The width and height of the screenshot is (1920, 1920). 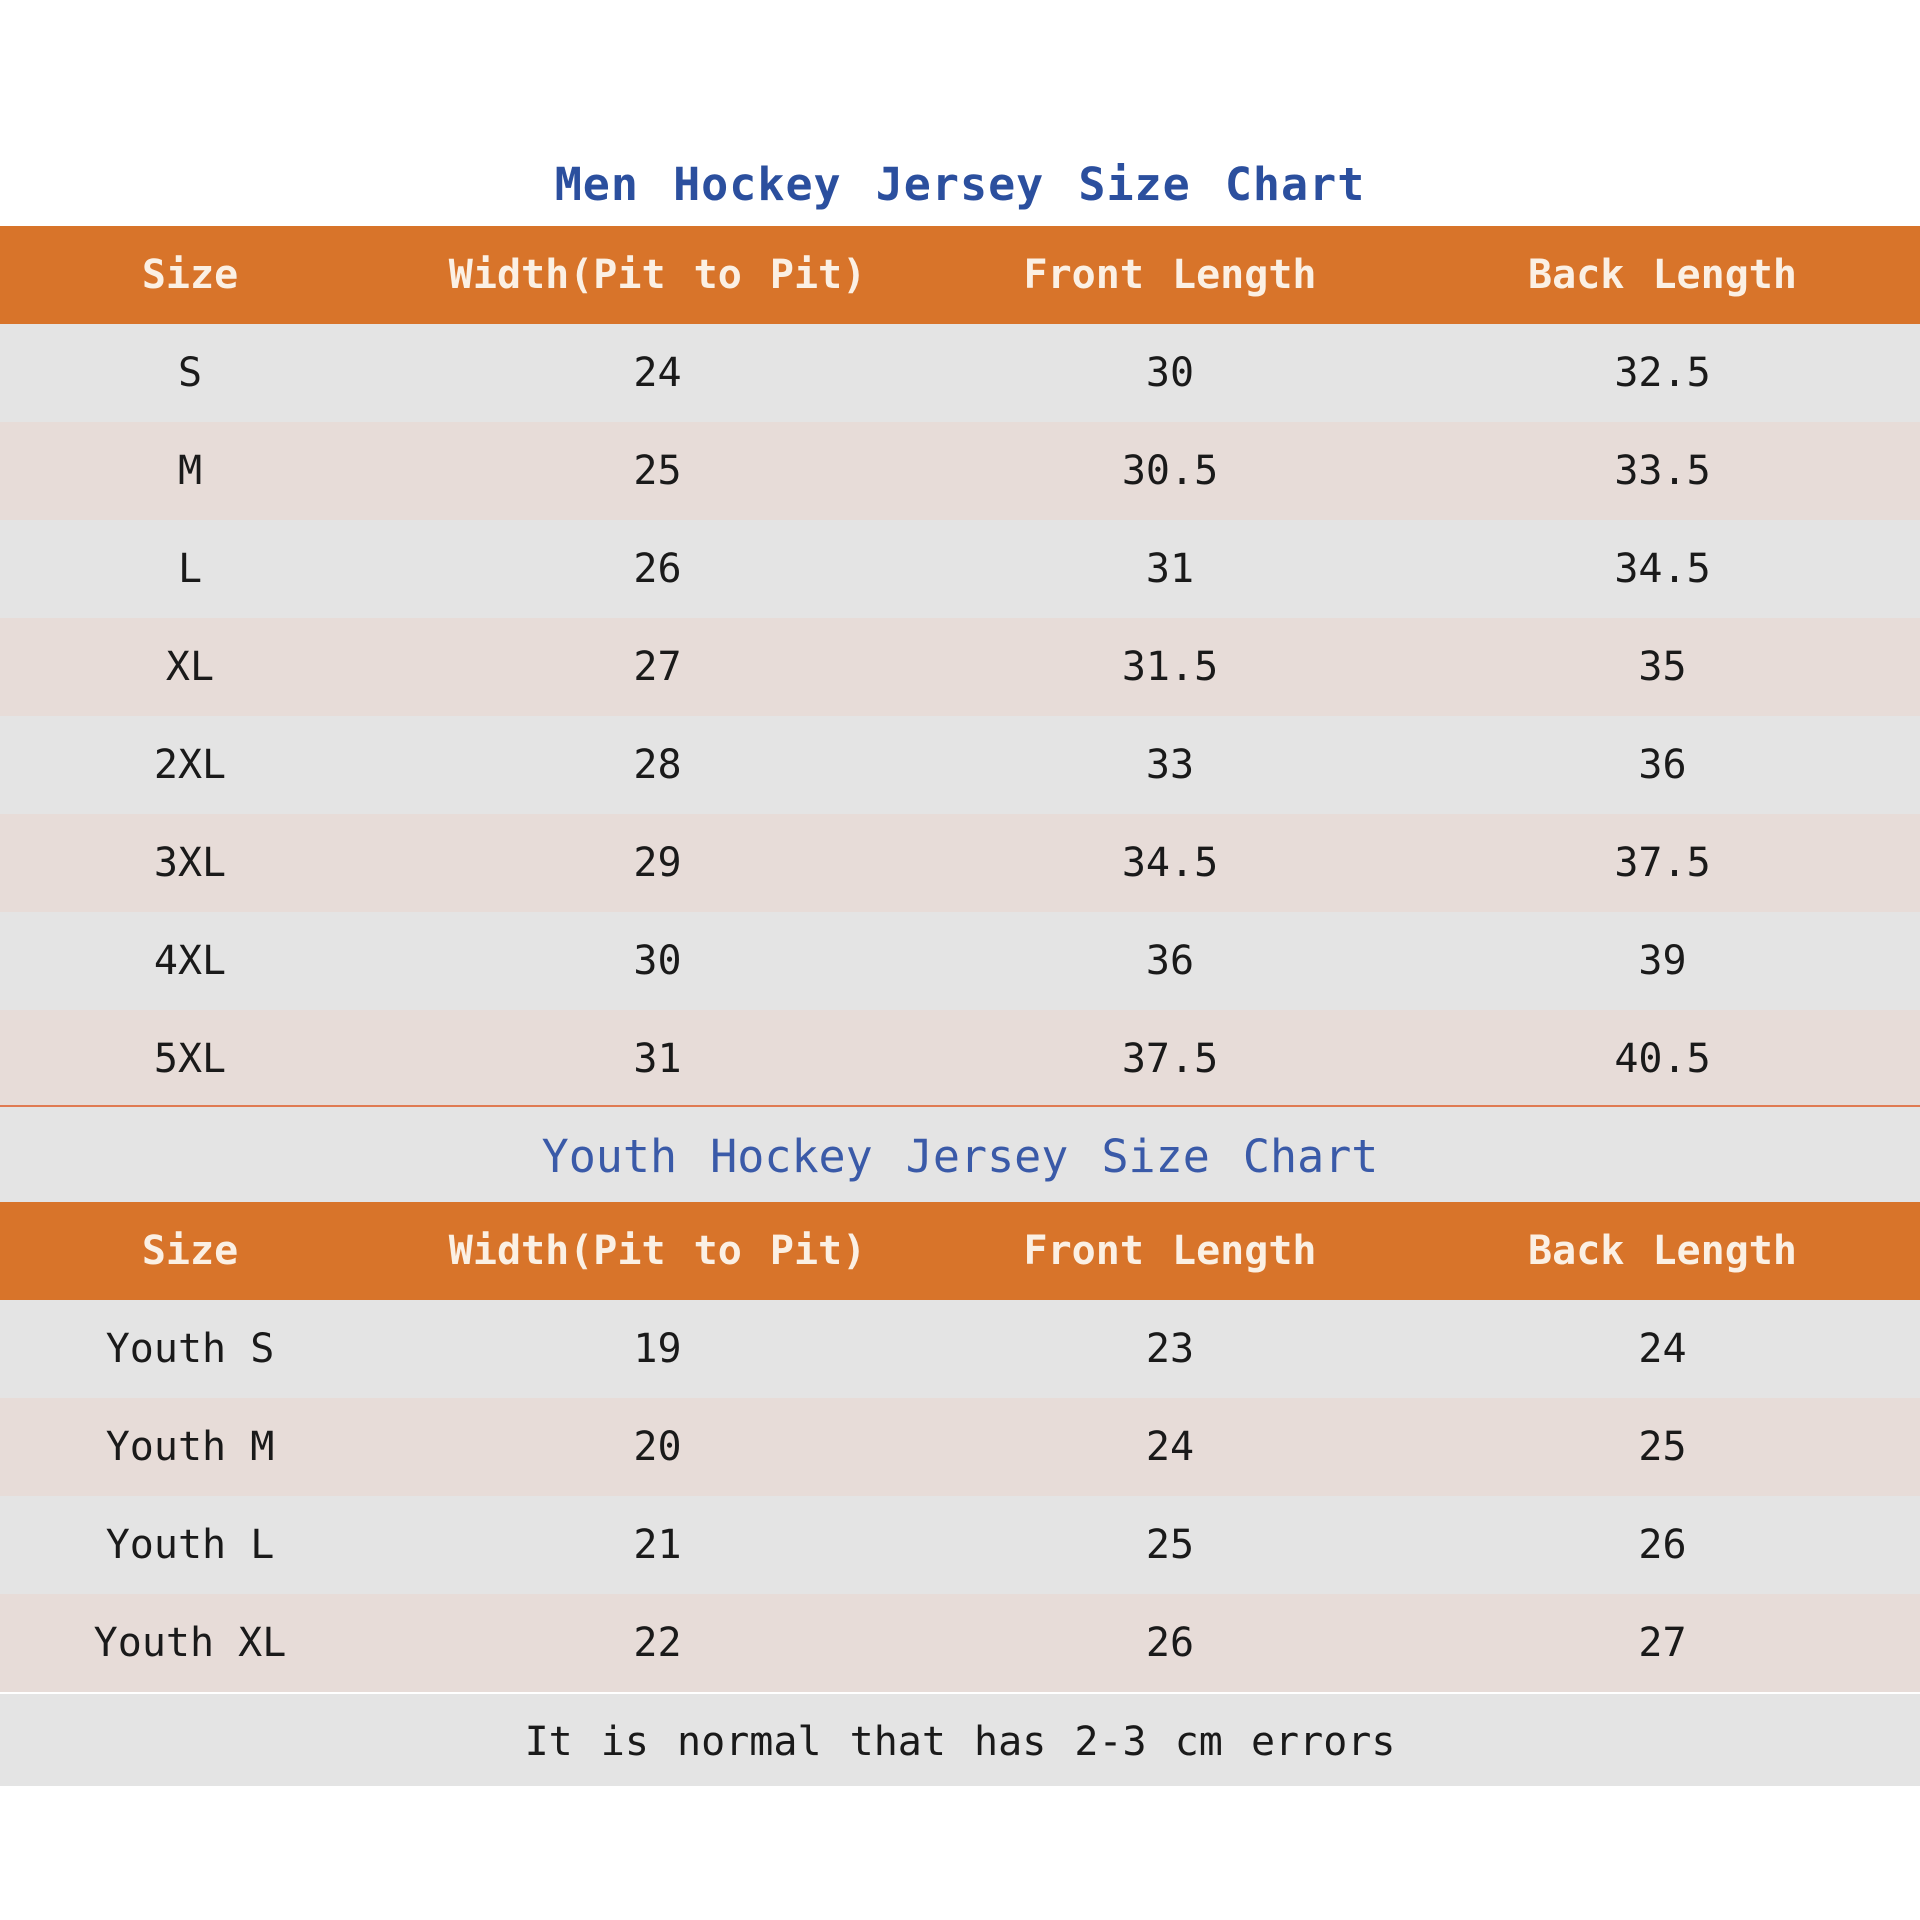 I want to click on table-row: Youth S 19 23 24, so click(x=960, y=1349).